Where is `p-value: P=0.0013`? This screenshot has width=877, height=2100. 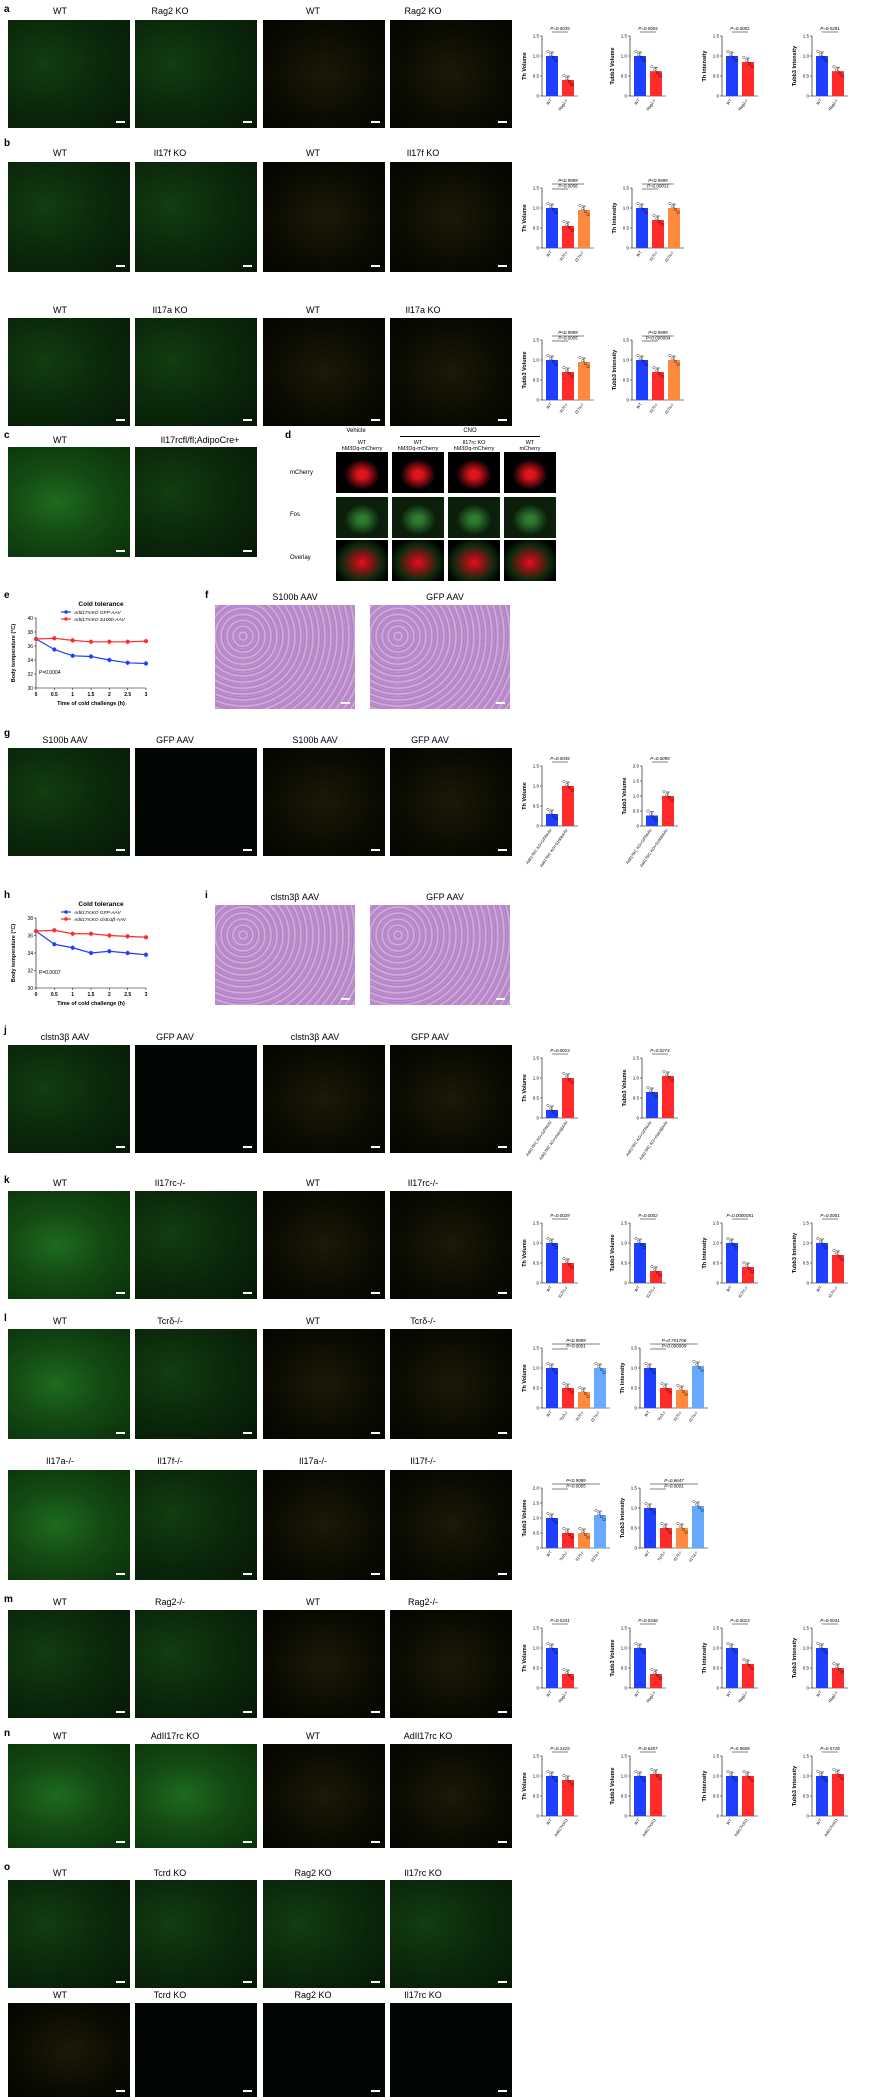
p-value: P=0.0013 is located at coordinates (740, 1620).